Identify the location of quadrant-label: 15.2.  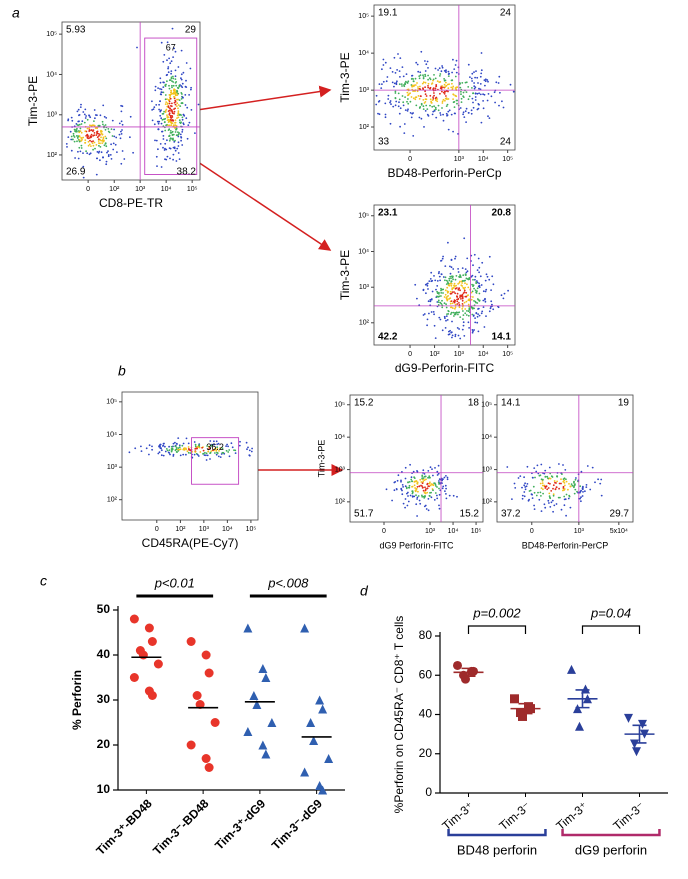
(364, 403).